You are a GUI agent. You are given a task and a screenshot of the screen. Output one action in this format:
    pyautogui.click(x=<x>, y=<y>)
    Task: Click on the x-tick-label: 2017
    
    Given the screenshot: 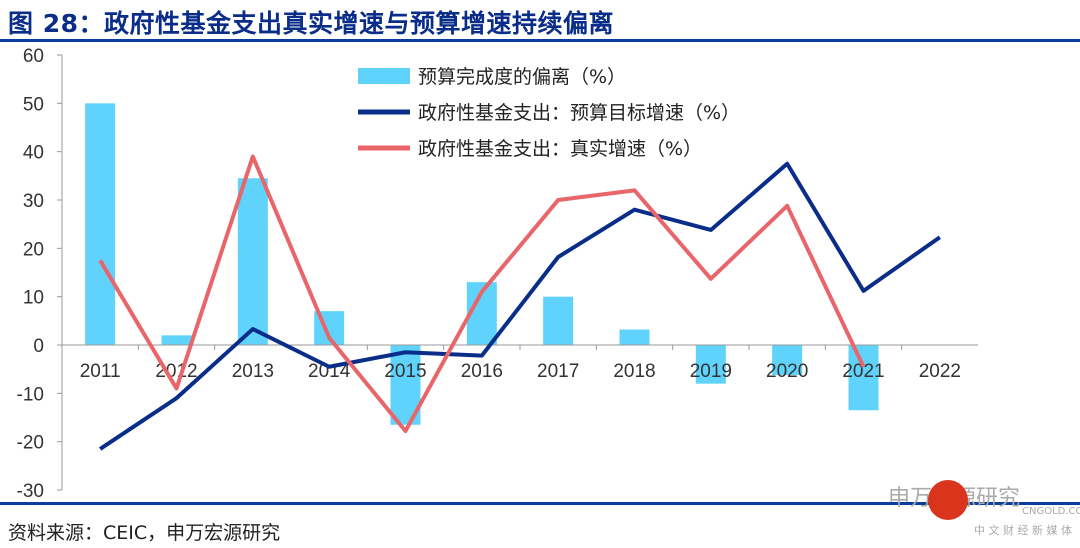 What is the action you would take?
    pyautogui.click(x=558, y=371)
    